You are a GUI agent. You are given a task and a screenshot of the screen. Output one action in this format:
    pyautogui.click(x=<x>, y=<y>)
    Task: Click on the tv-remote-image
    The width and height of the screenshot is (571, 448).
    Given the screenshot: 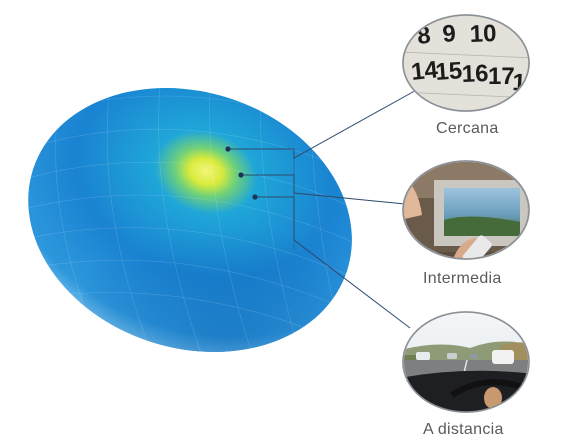 What is the action you would take?
    pyautogui.click(x=466, y=210)
    